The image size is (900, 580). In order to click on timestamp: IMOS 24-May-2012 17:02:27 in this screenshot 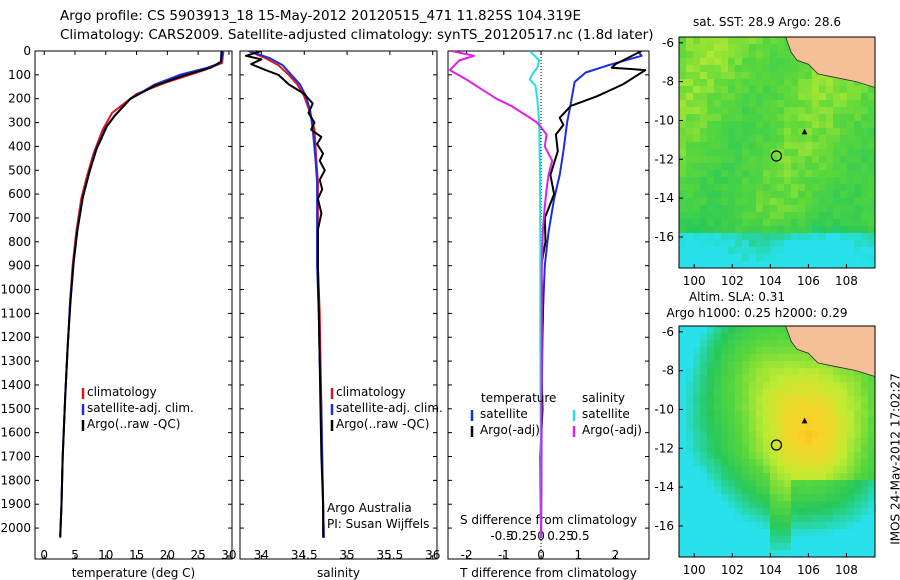, I will do `click(894, 459)`.